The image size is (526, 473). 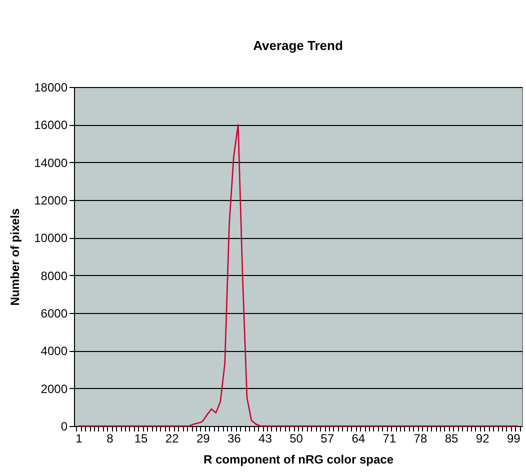 I want to click on x-tick-label: 64, so click(x=359, y=439).